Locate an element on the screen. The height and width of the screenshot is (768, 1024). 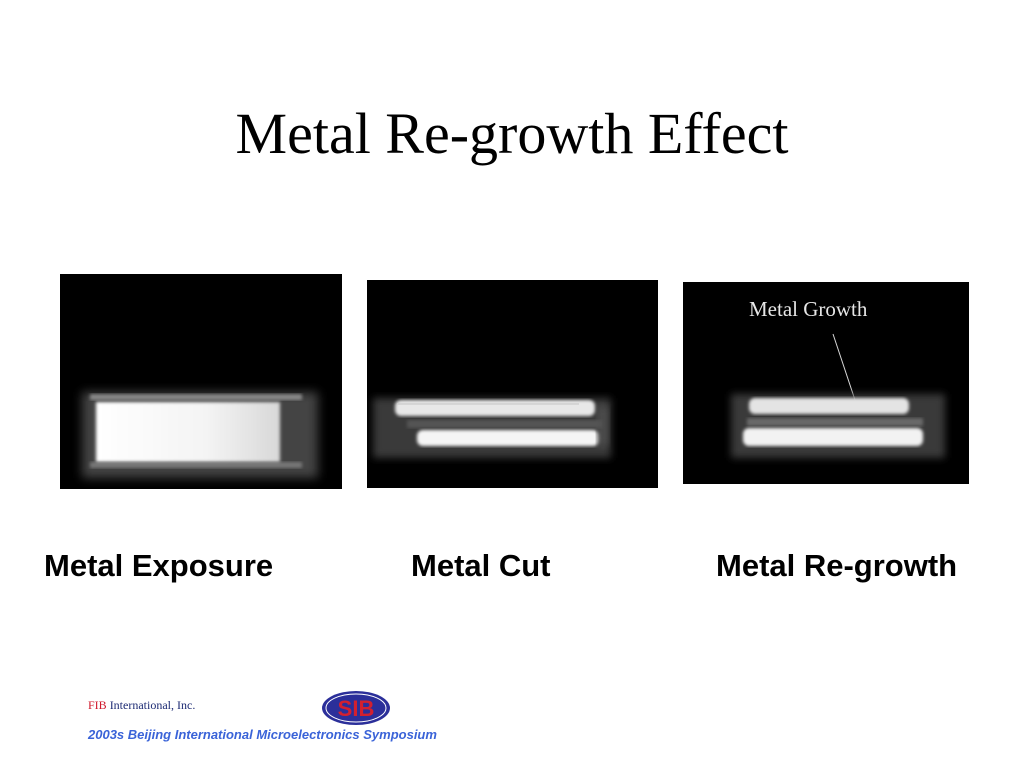
footer-company-name: International, Inc. is located at coordinates (151, 705).